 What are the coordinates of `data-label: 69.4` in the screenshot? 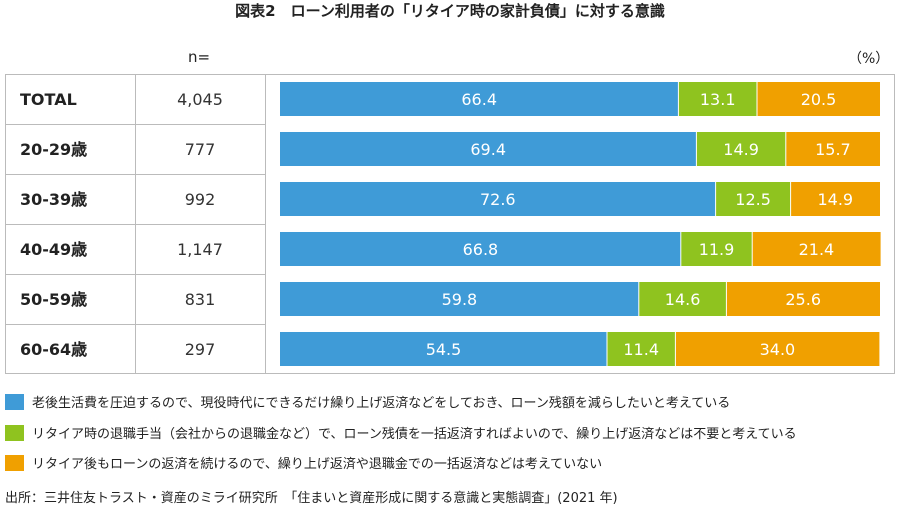 It's located at (488, 149).